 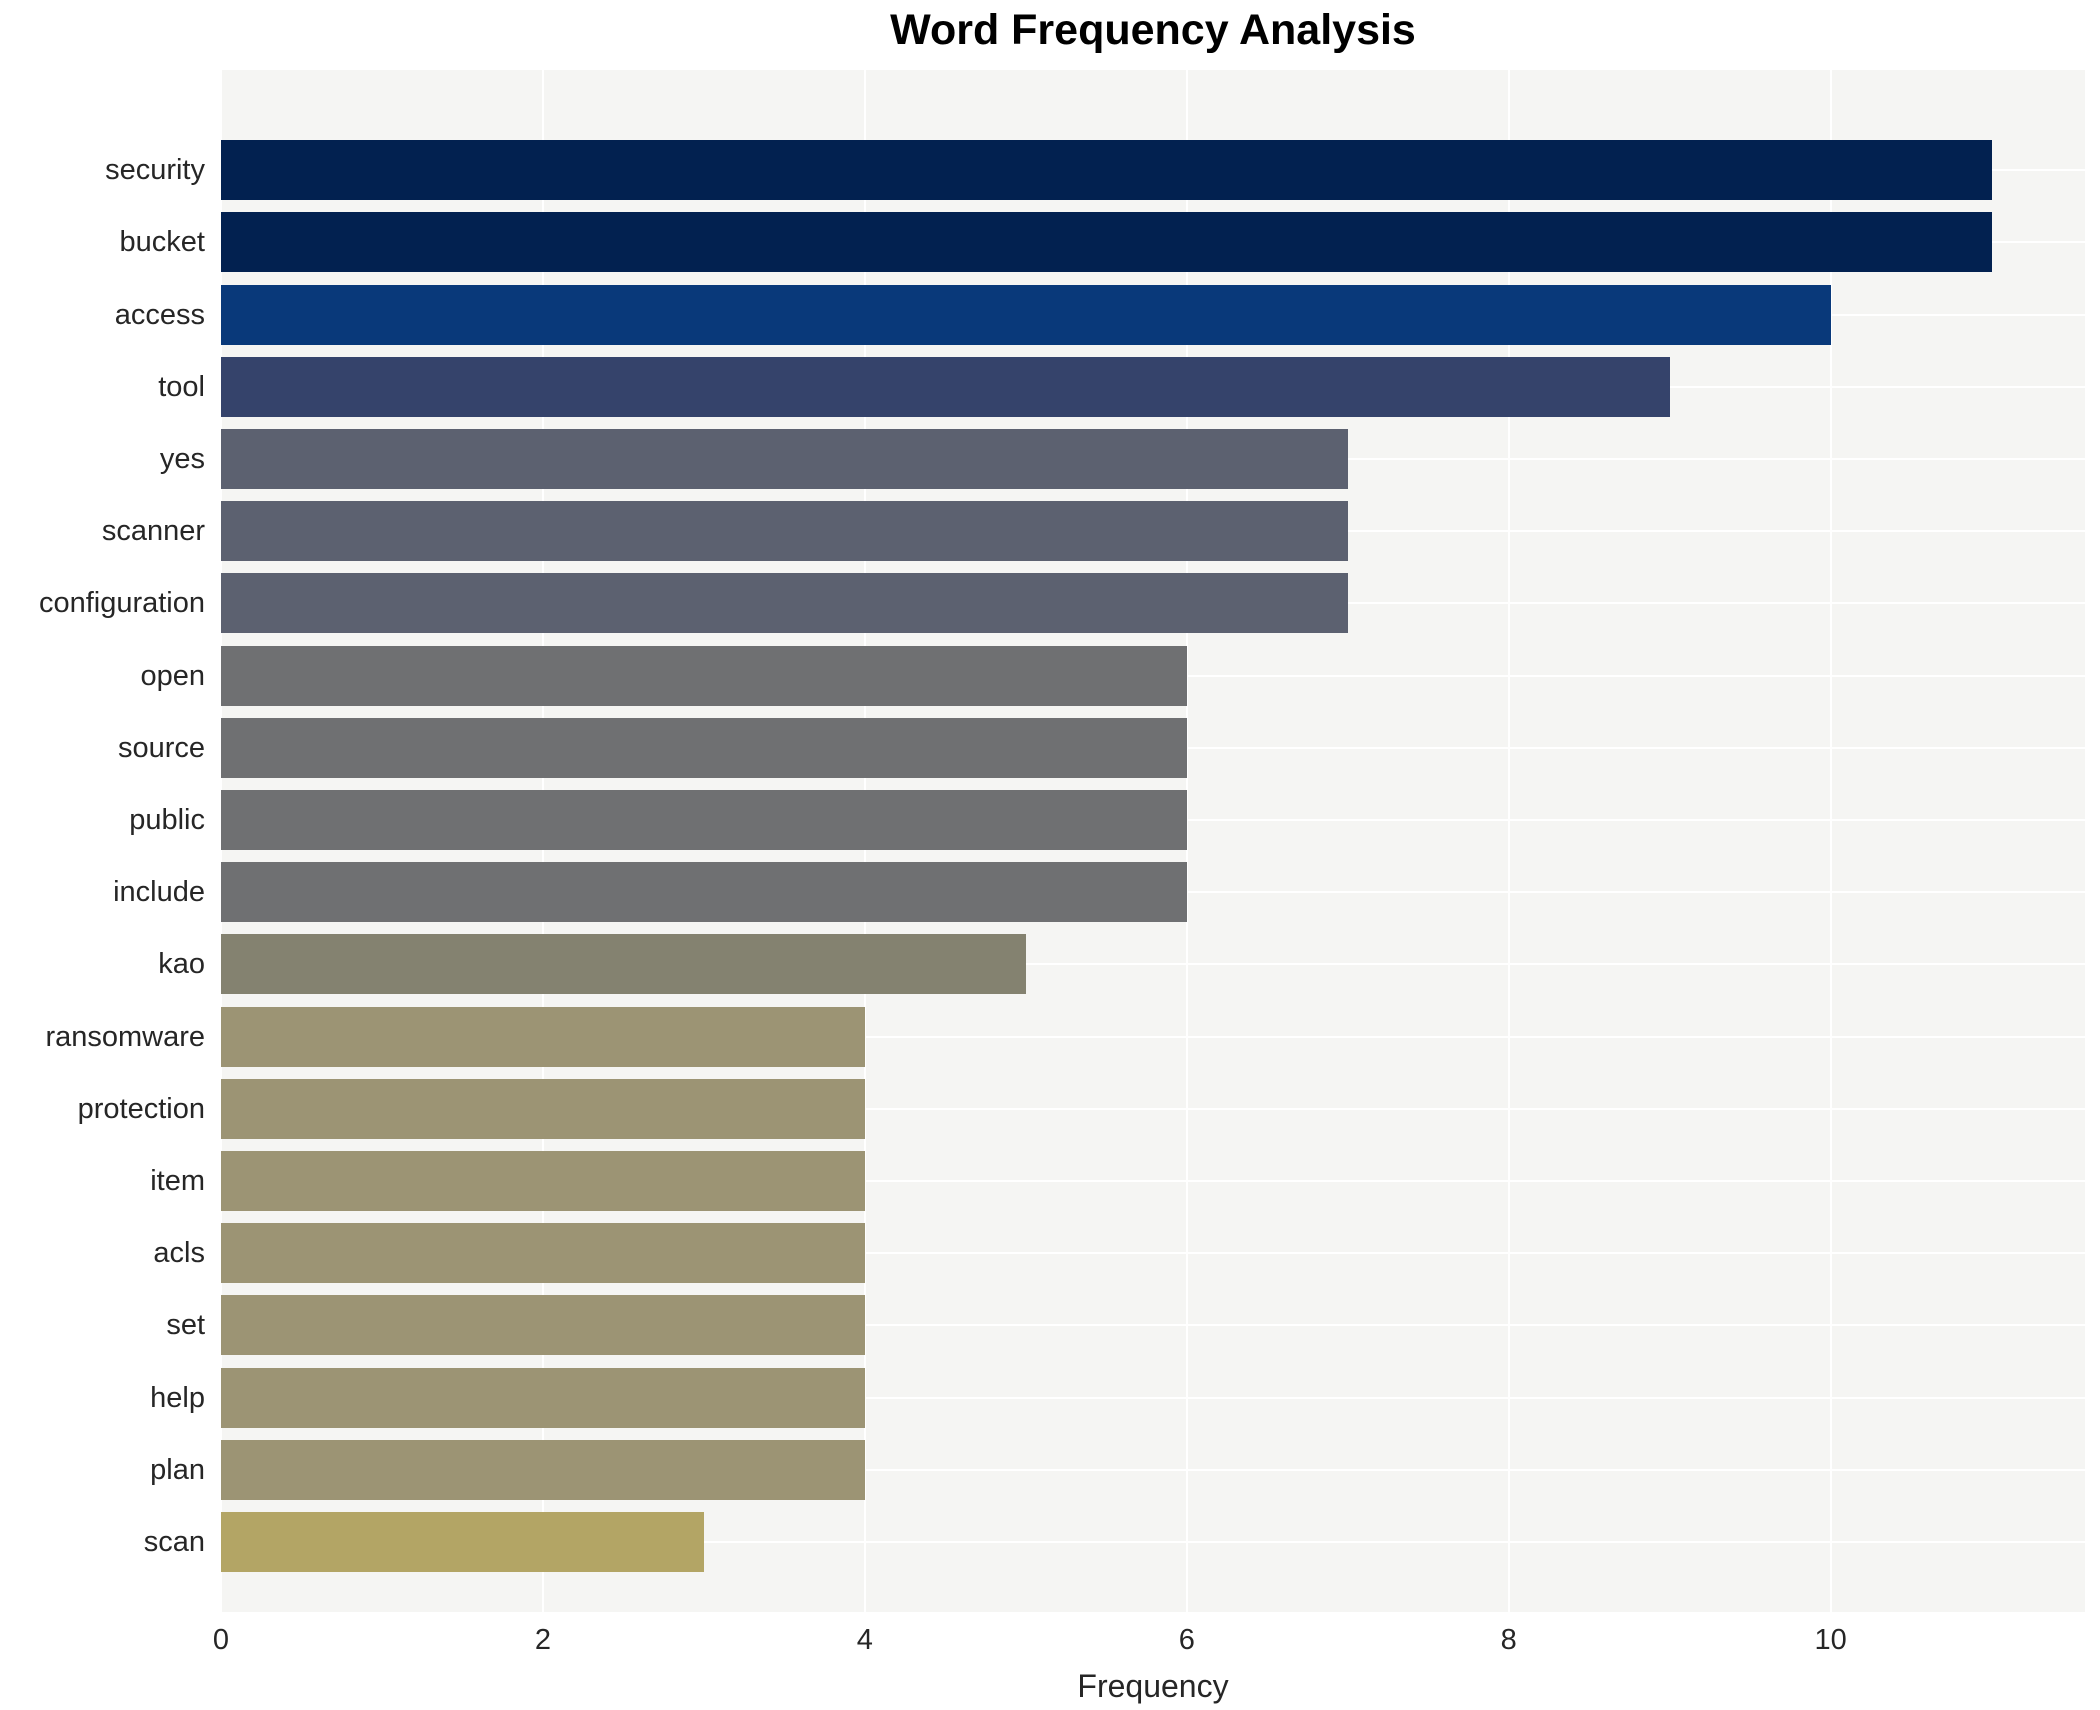 I want to click on y-tick-label-public: public, so click(x=167, y=819).